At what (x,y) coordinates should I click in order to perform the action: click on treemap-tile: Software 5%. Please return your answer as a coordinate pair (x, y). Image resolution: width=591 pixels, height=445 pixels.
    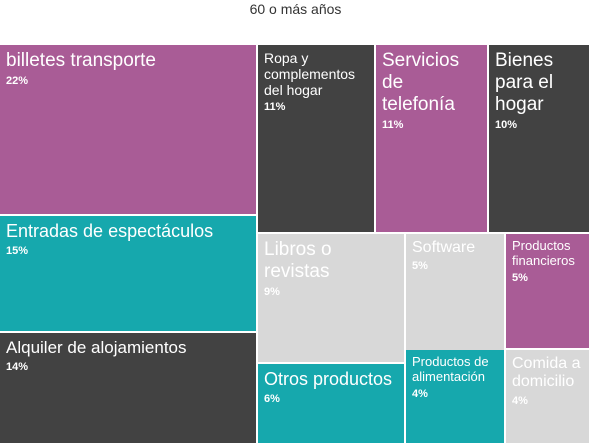
    Looking at the image, I should click on (456, 299).